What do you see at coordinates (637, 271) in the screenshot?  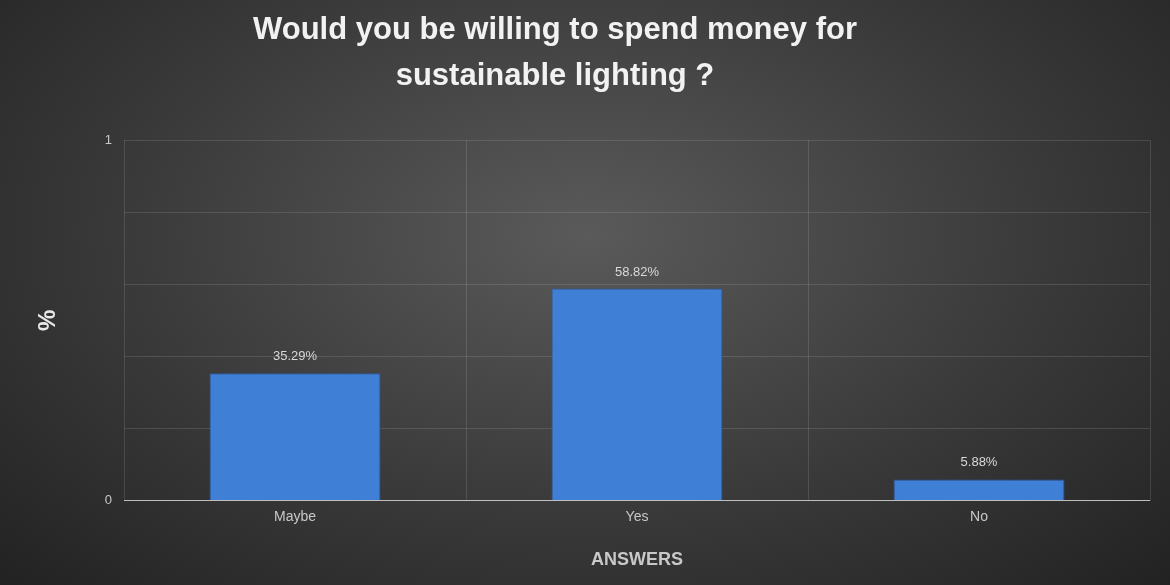 I see `data-label: 58.82%` at bounding box center [637, 271].